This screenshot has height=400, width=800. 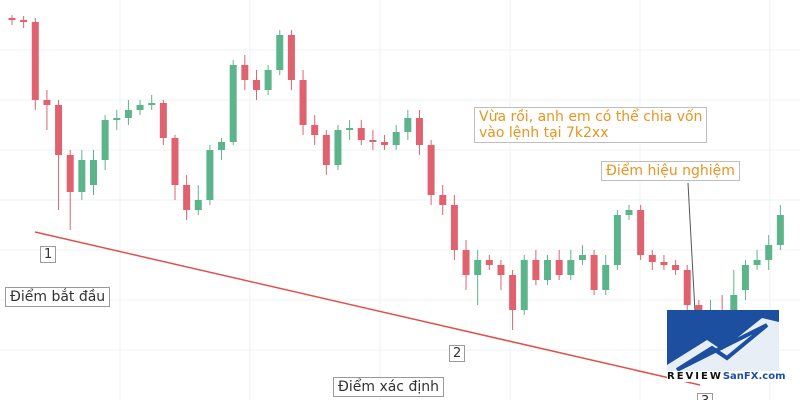 I want to click on label-3: 3, so click(x=705, y=396).